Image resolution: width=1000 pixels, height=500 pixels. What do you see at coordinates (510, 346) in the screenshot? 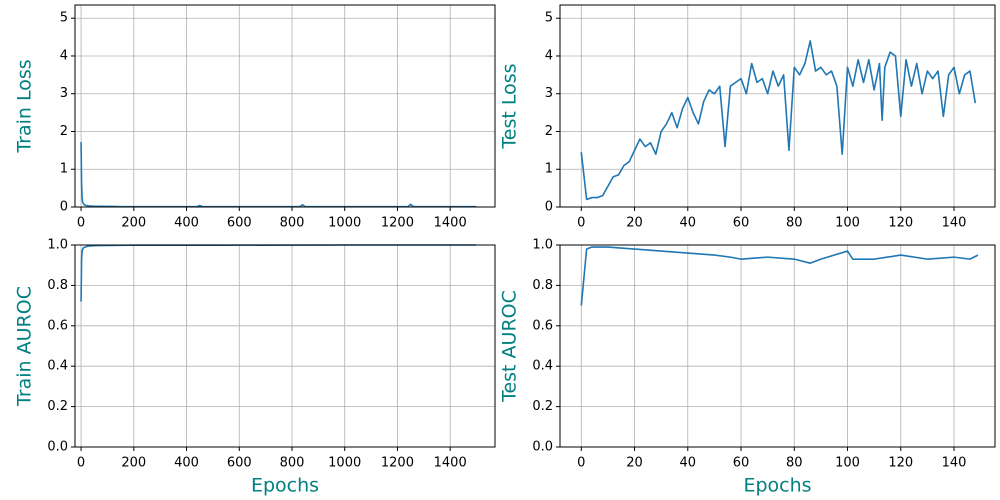
I see `y-axis-label: Test AUROC` at bounding box center [510, 346].